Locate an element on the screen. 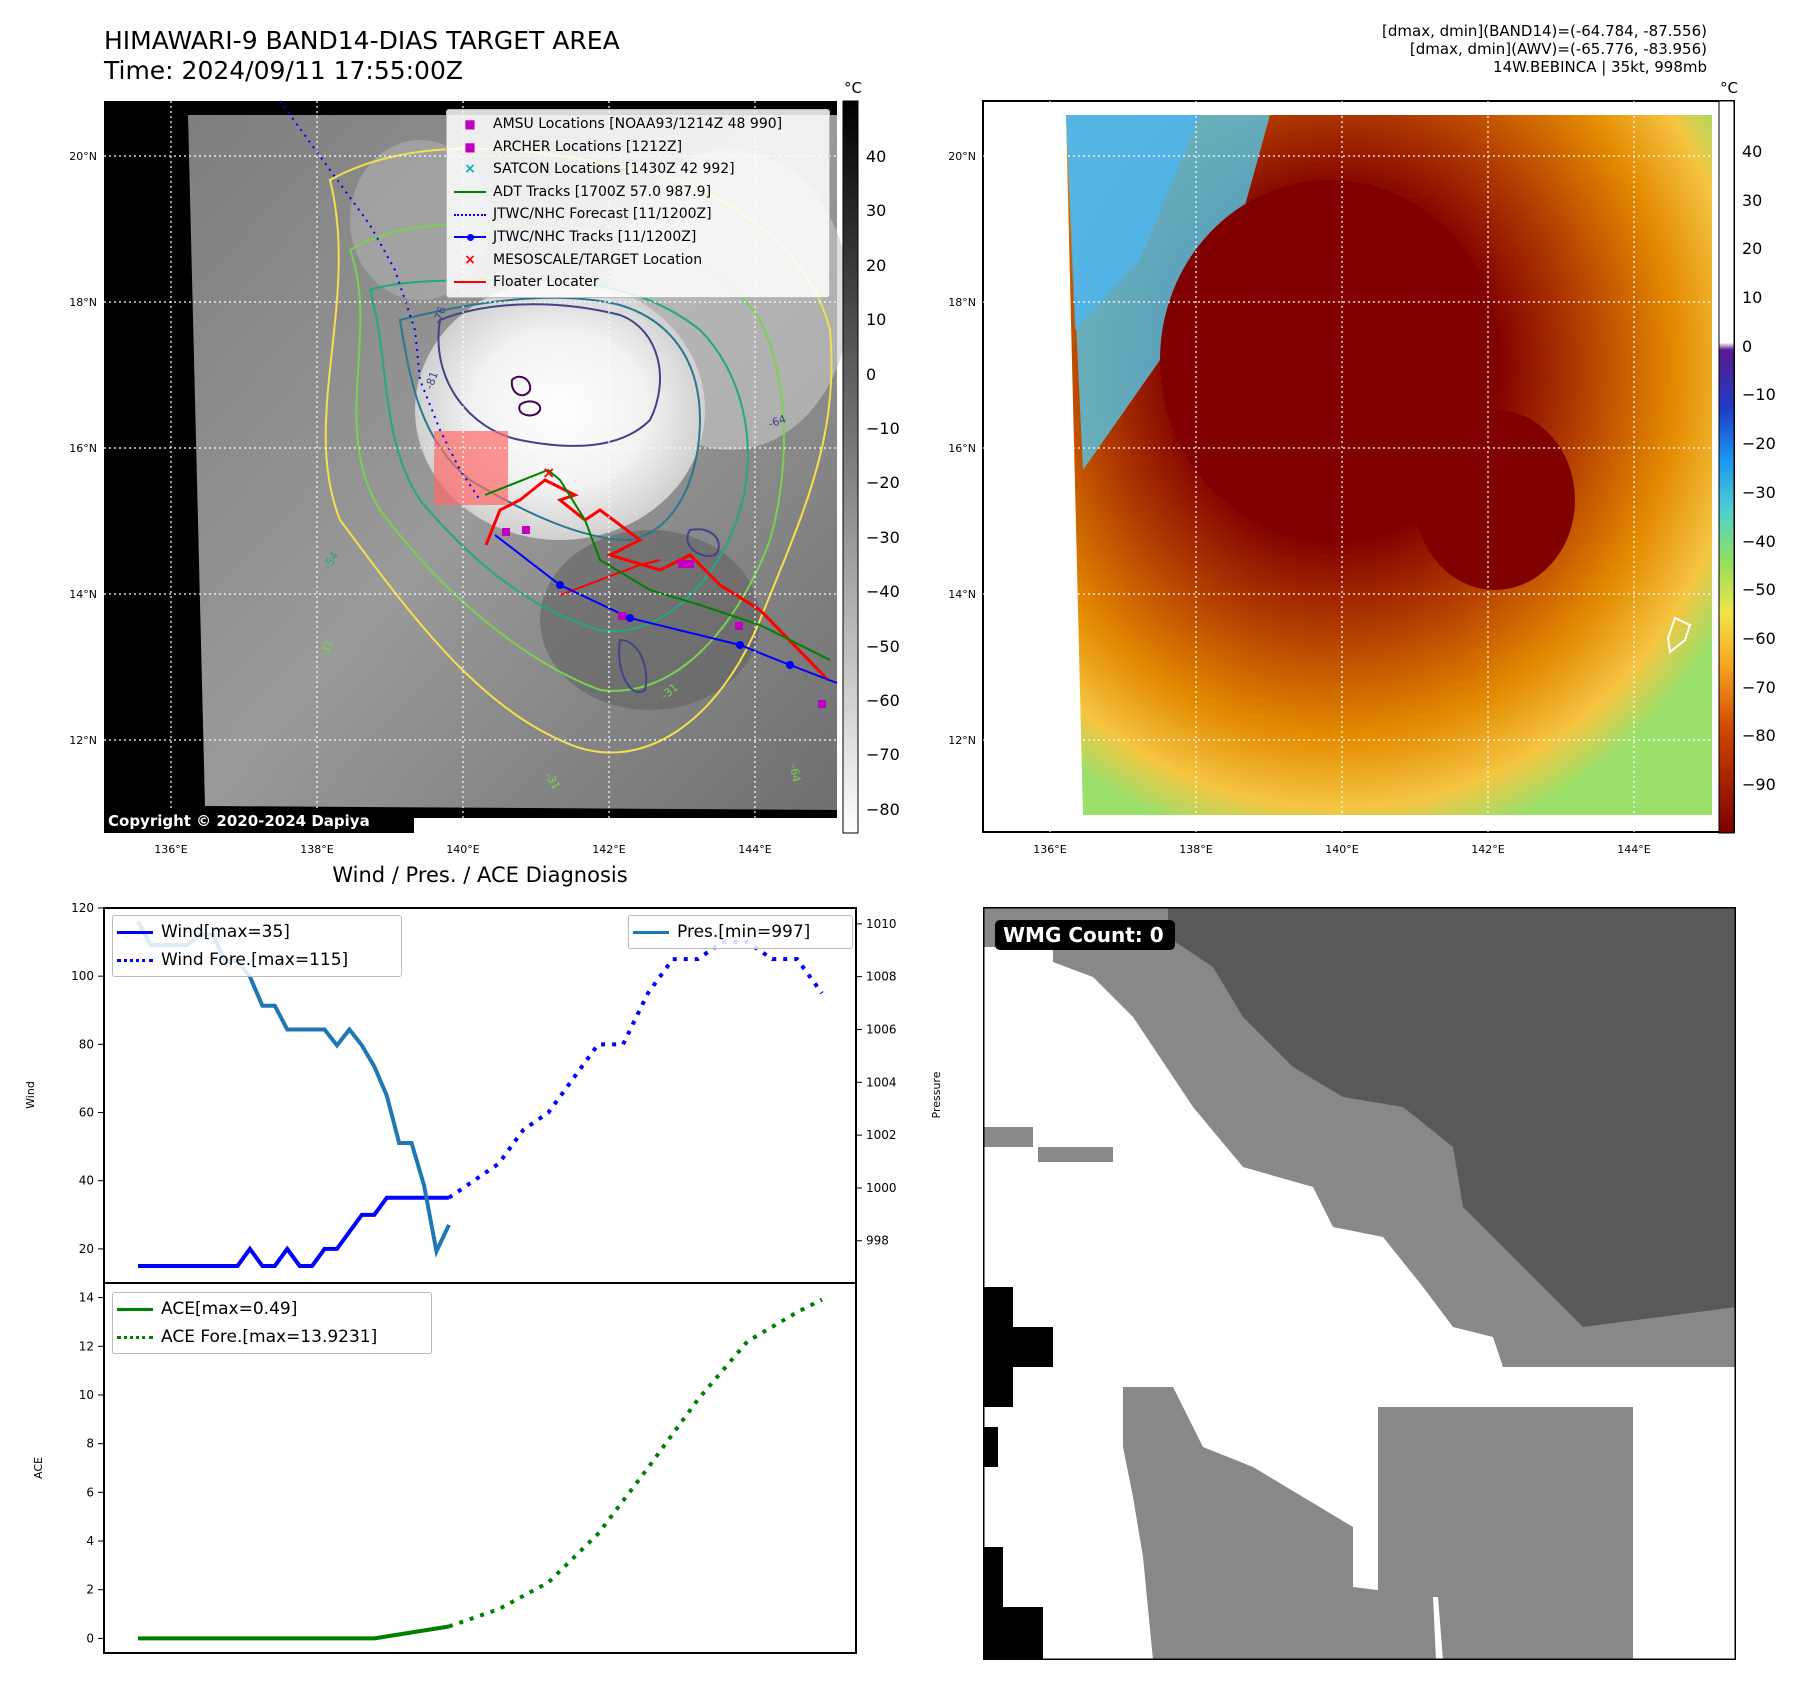 Image resolution: width=1797 pixels, height=1690 pixels. pressure-tick-label: 1006 is located at coordinates (881, 1029).